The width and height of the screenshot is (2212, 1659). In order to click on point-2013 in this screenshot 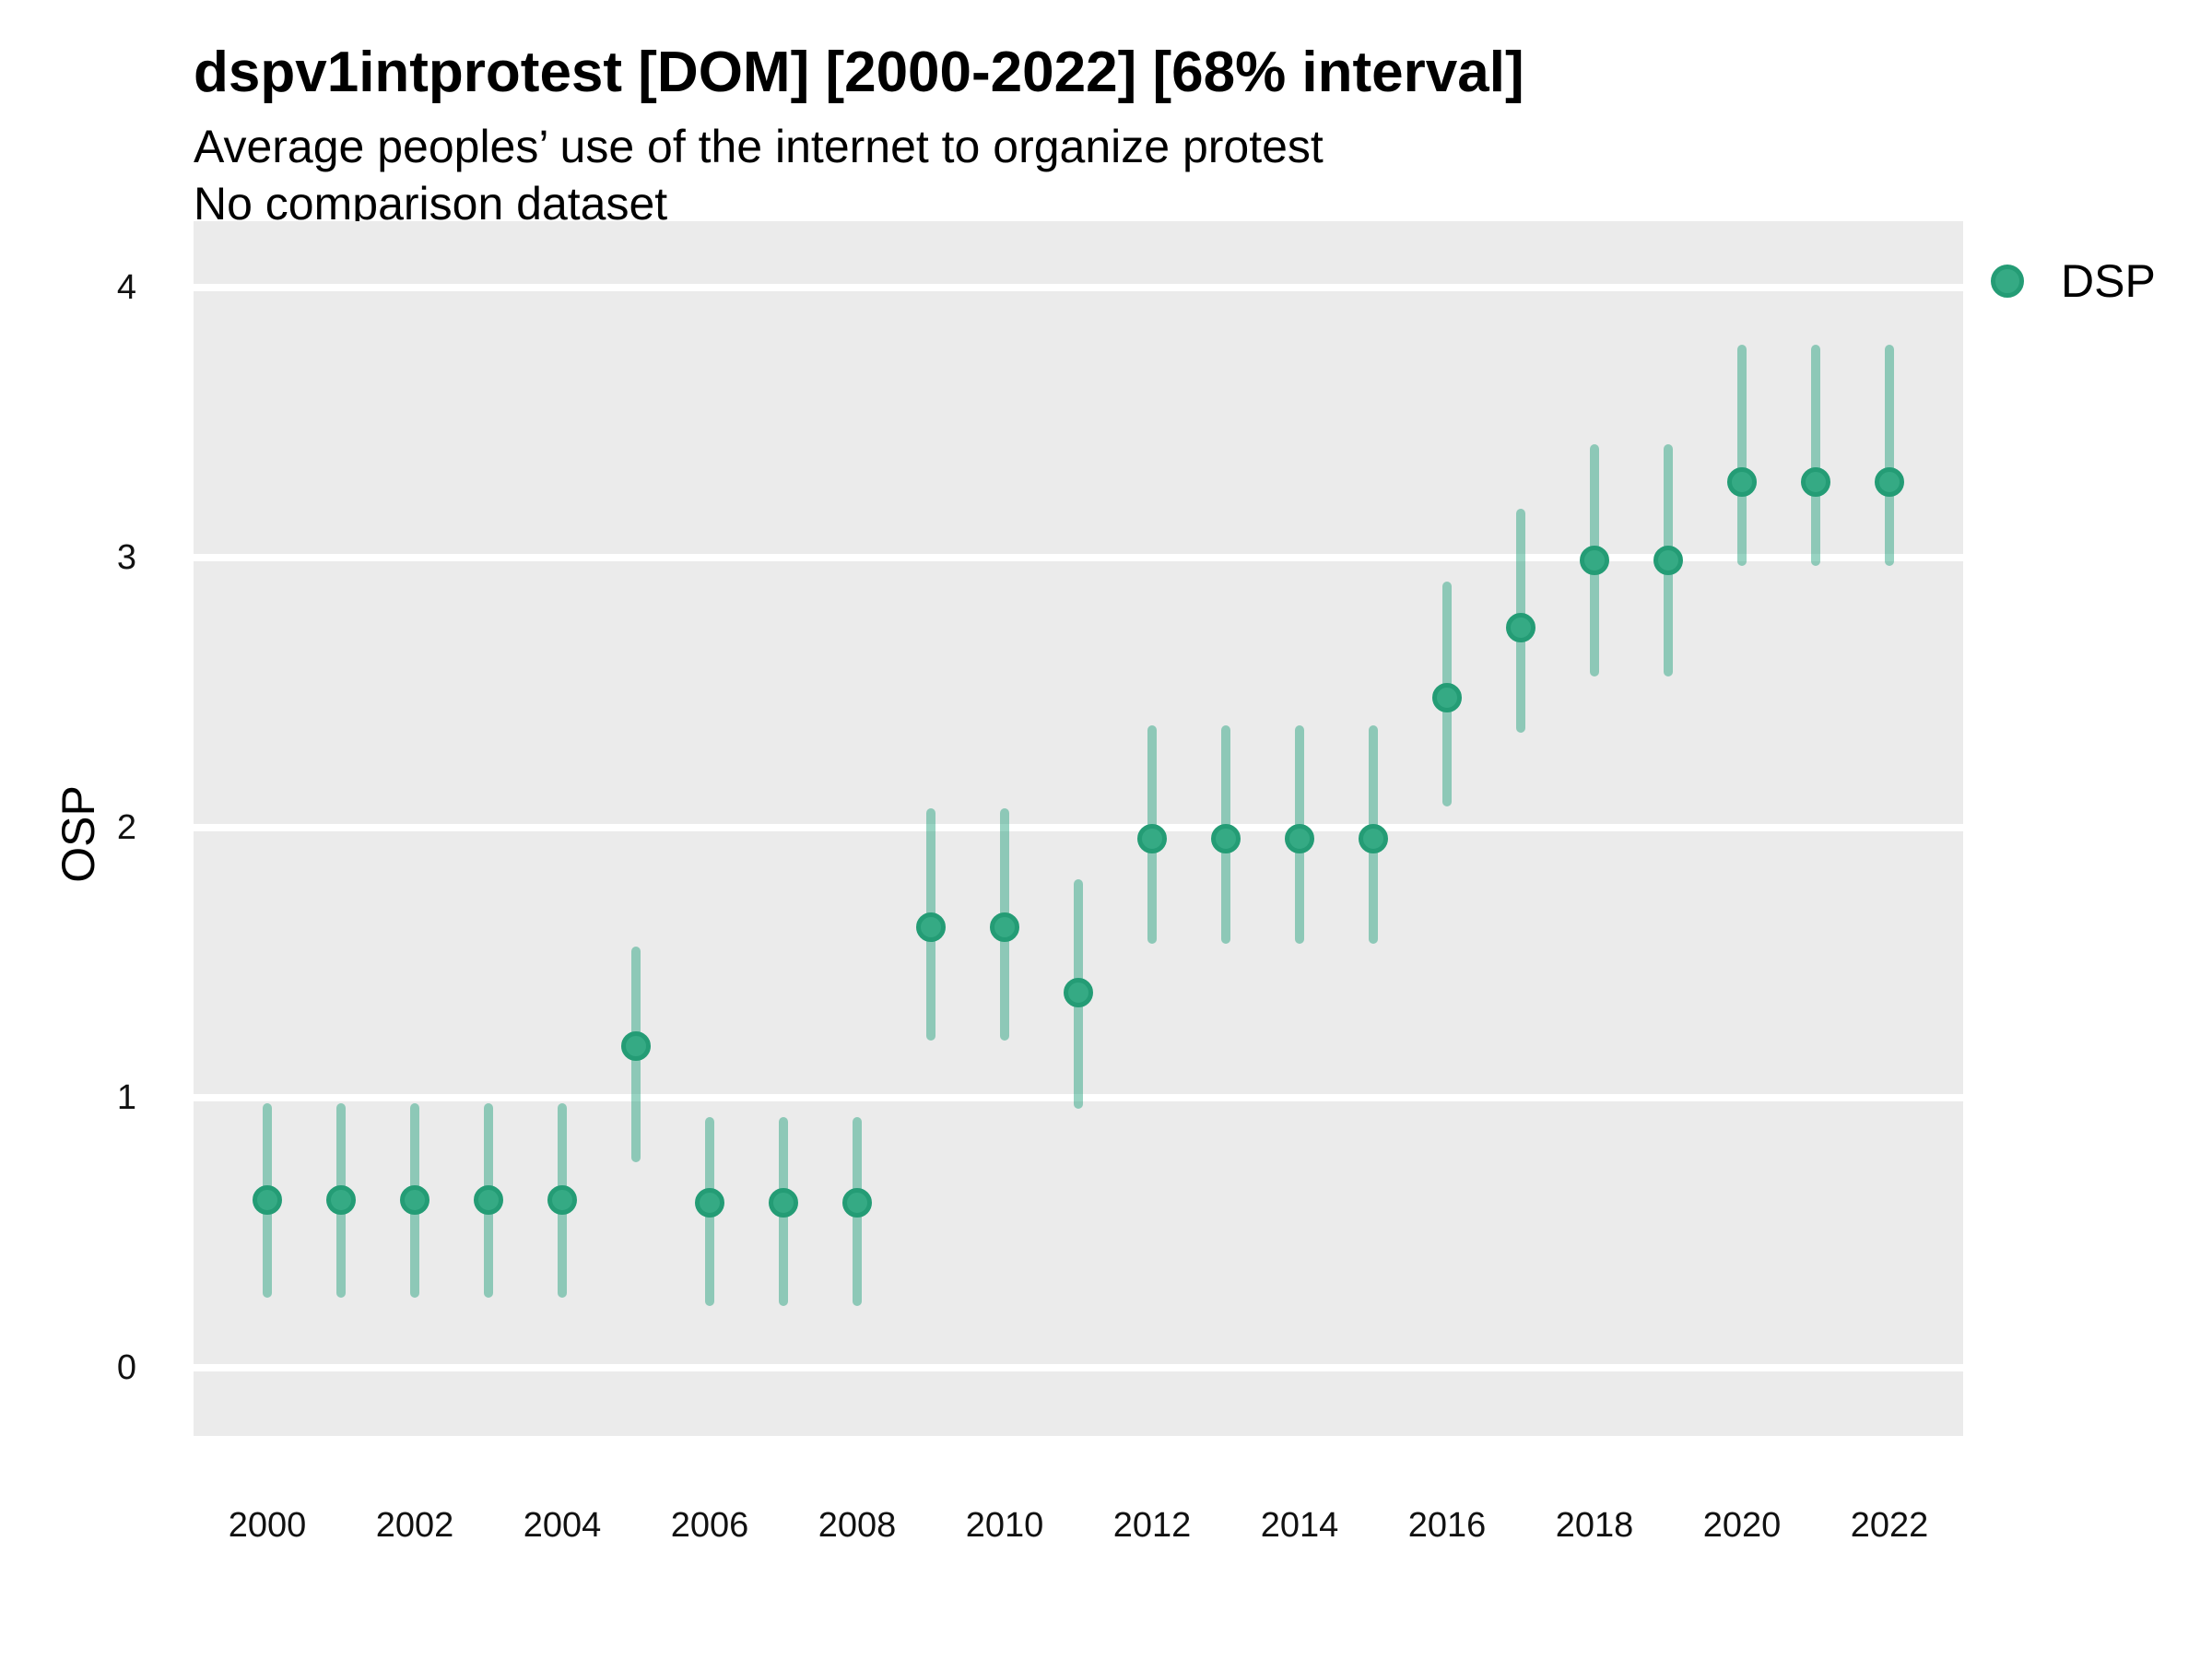, I will do `click(1226, 838)`.